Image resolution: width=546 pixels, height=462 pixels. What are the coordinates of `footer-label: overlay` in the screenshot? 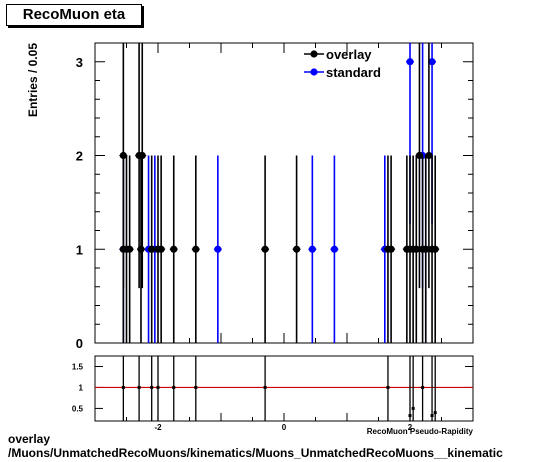 It's located at (29, 439).